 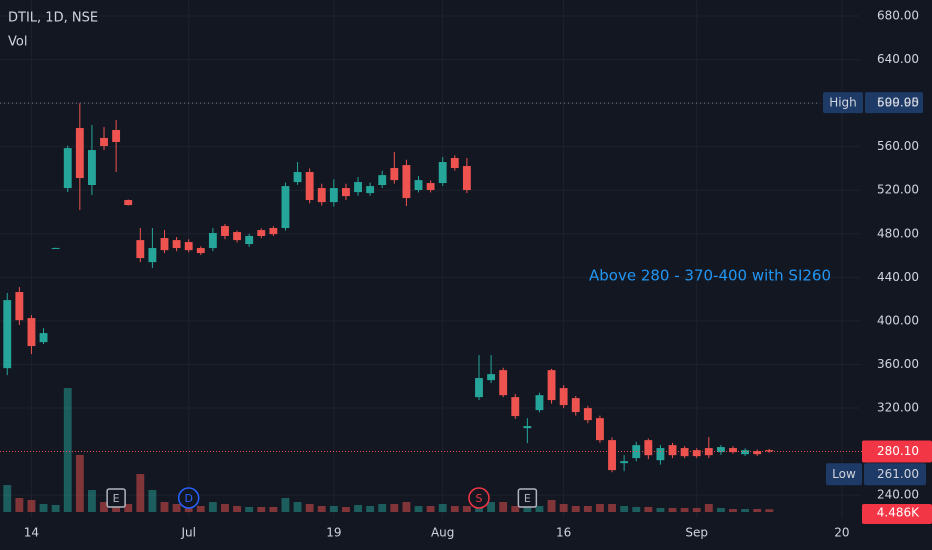 What do you see at coordinates (843, 103) in the screenshot?
I see `high-box` at bounding box center [843, 103].